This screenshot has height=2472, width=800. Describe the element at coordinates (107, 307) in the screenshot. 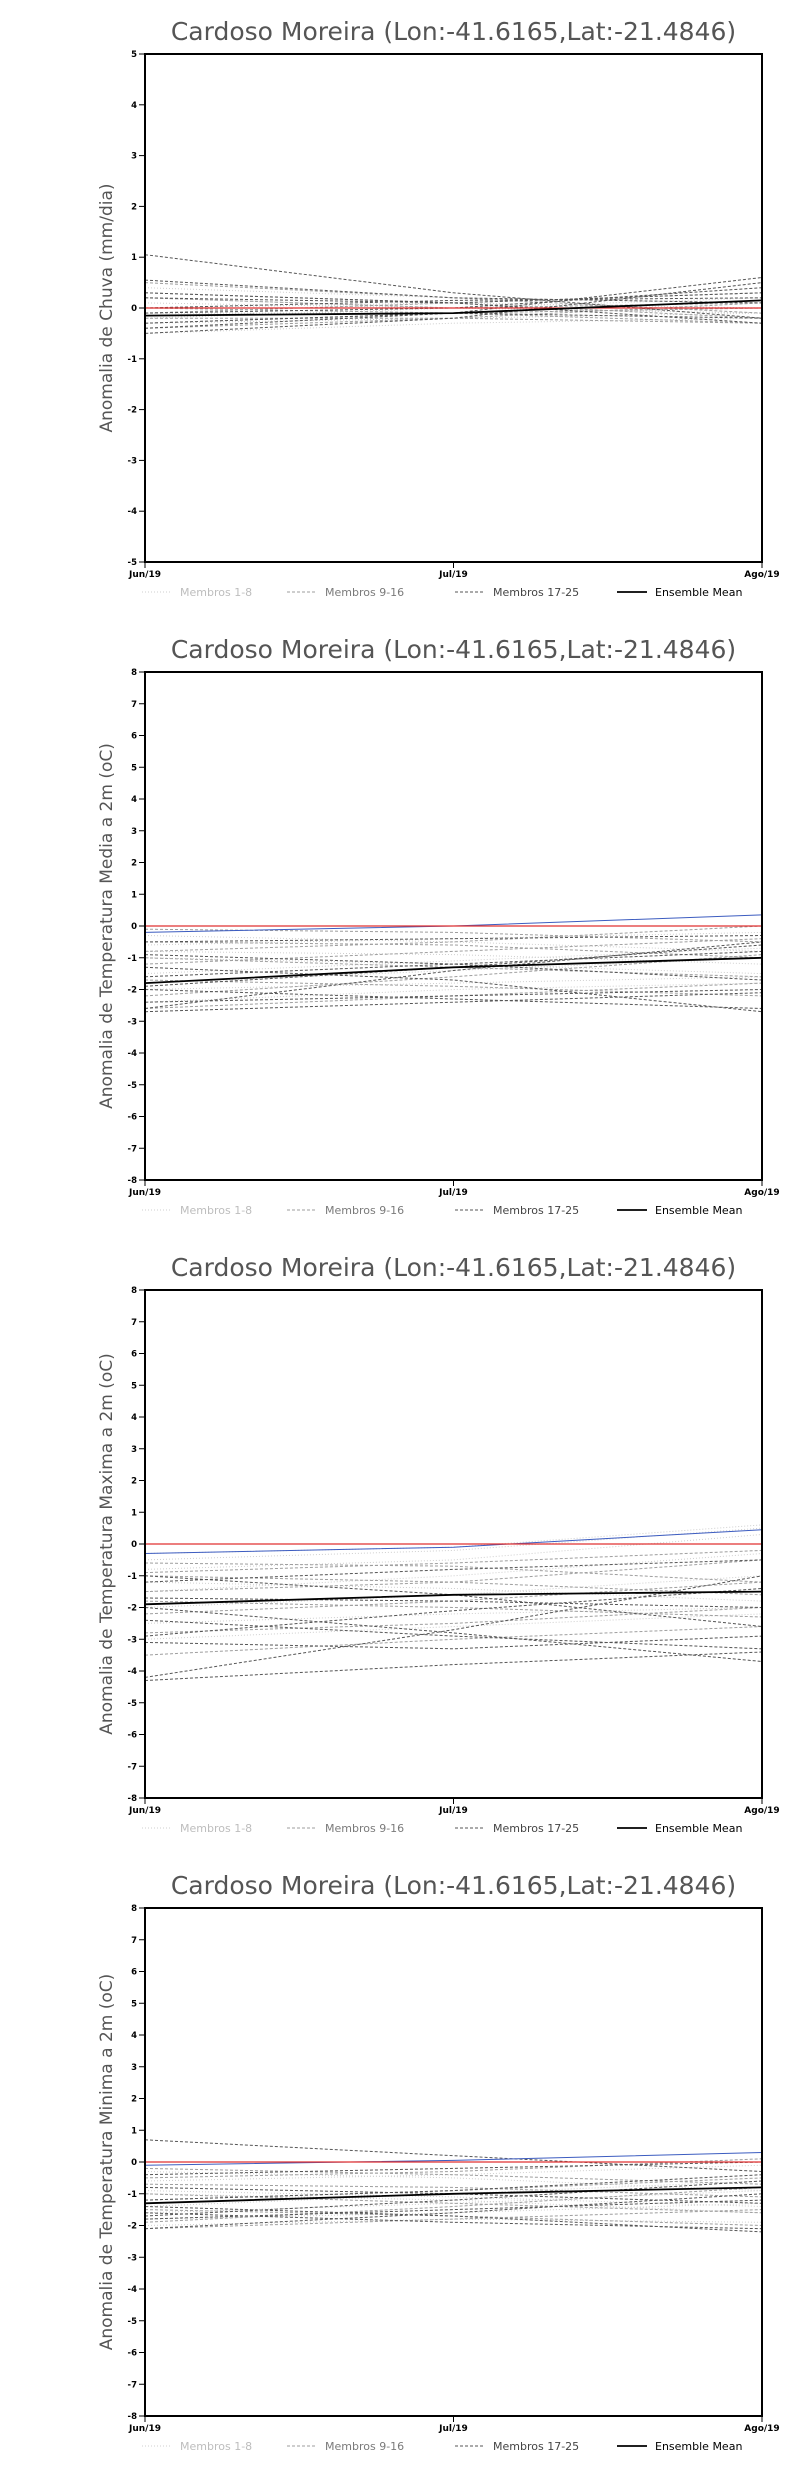

I see `c0-y-axis-label: Anomalia de Chuva (mm/dia)` at that location.